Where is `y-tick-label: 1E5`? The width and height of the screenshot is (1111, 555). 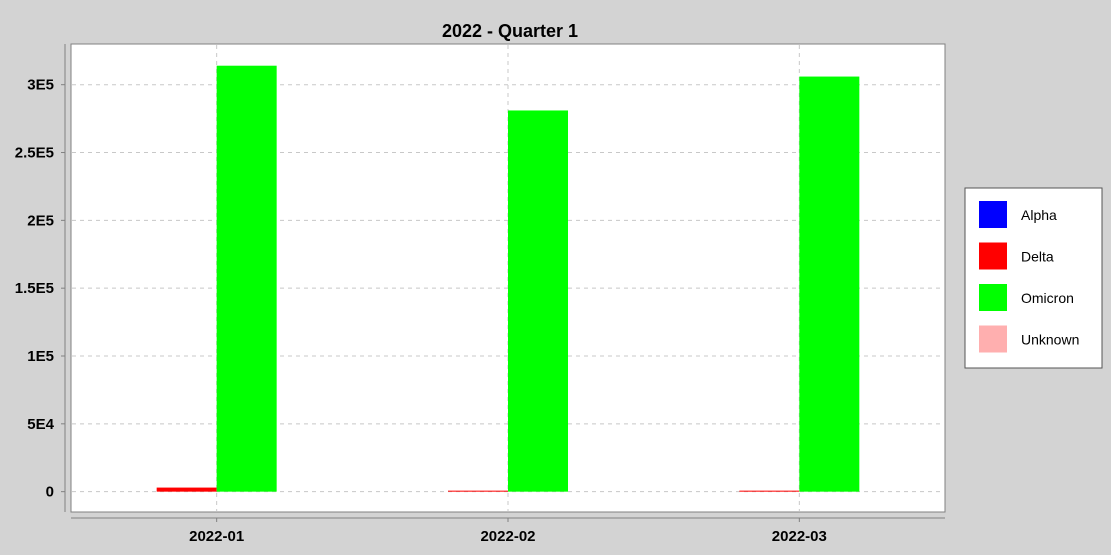 y-tick-label: 1E5 is located at coordinates (40, 356).